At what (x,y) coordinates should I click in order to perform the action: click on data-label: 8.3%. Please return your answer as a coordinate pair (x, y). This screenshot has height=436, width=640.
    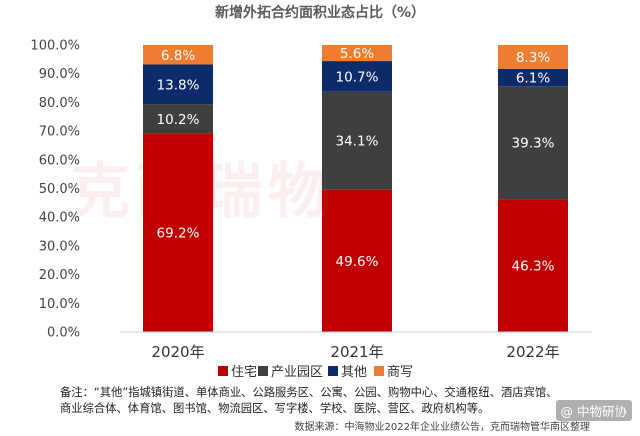
    Looking at the image, I should click on (533, 58).